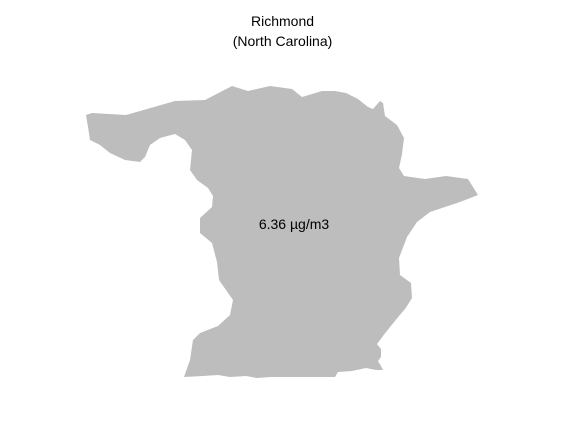  Describe the element at coordinates (294, 224) in the screenshot. I see `region-value-label: 6.36 µg/m3` at that location.